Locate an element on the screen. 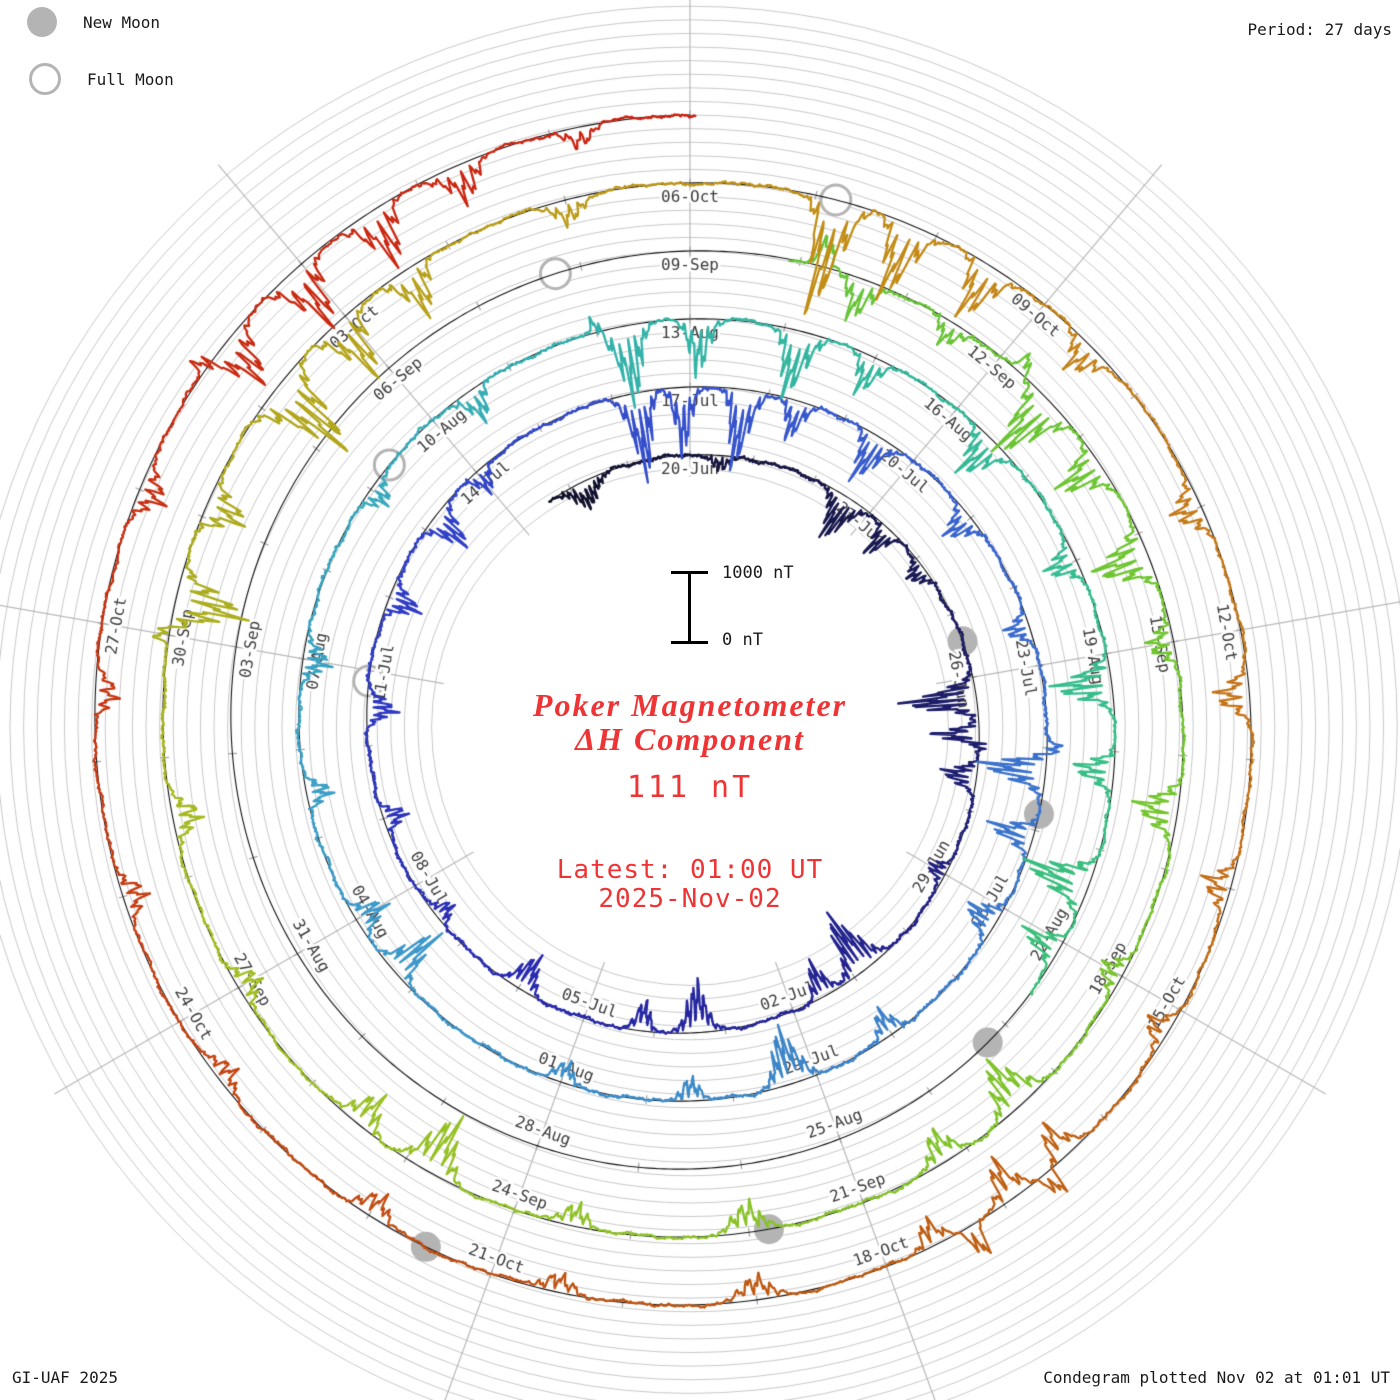 Image resolution: width=1400 pixels, height=1400 pixels. new-moon-icon is located at coordinates (42, 22).